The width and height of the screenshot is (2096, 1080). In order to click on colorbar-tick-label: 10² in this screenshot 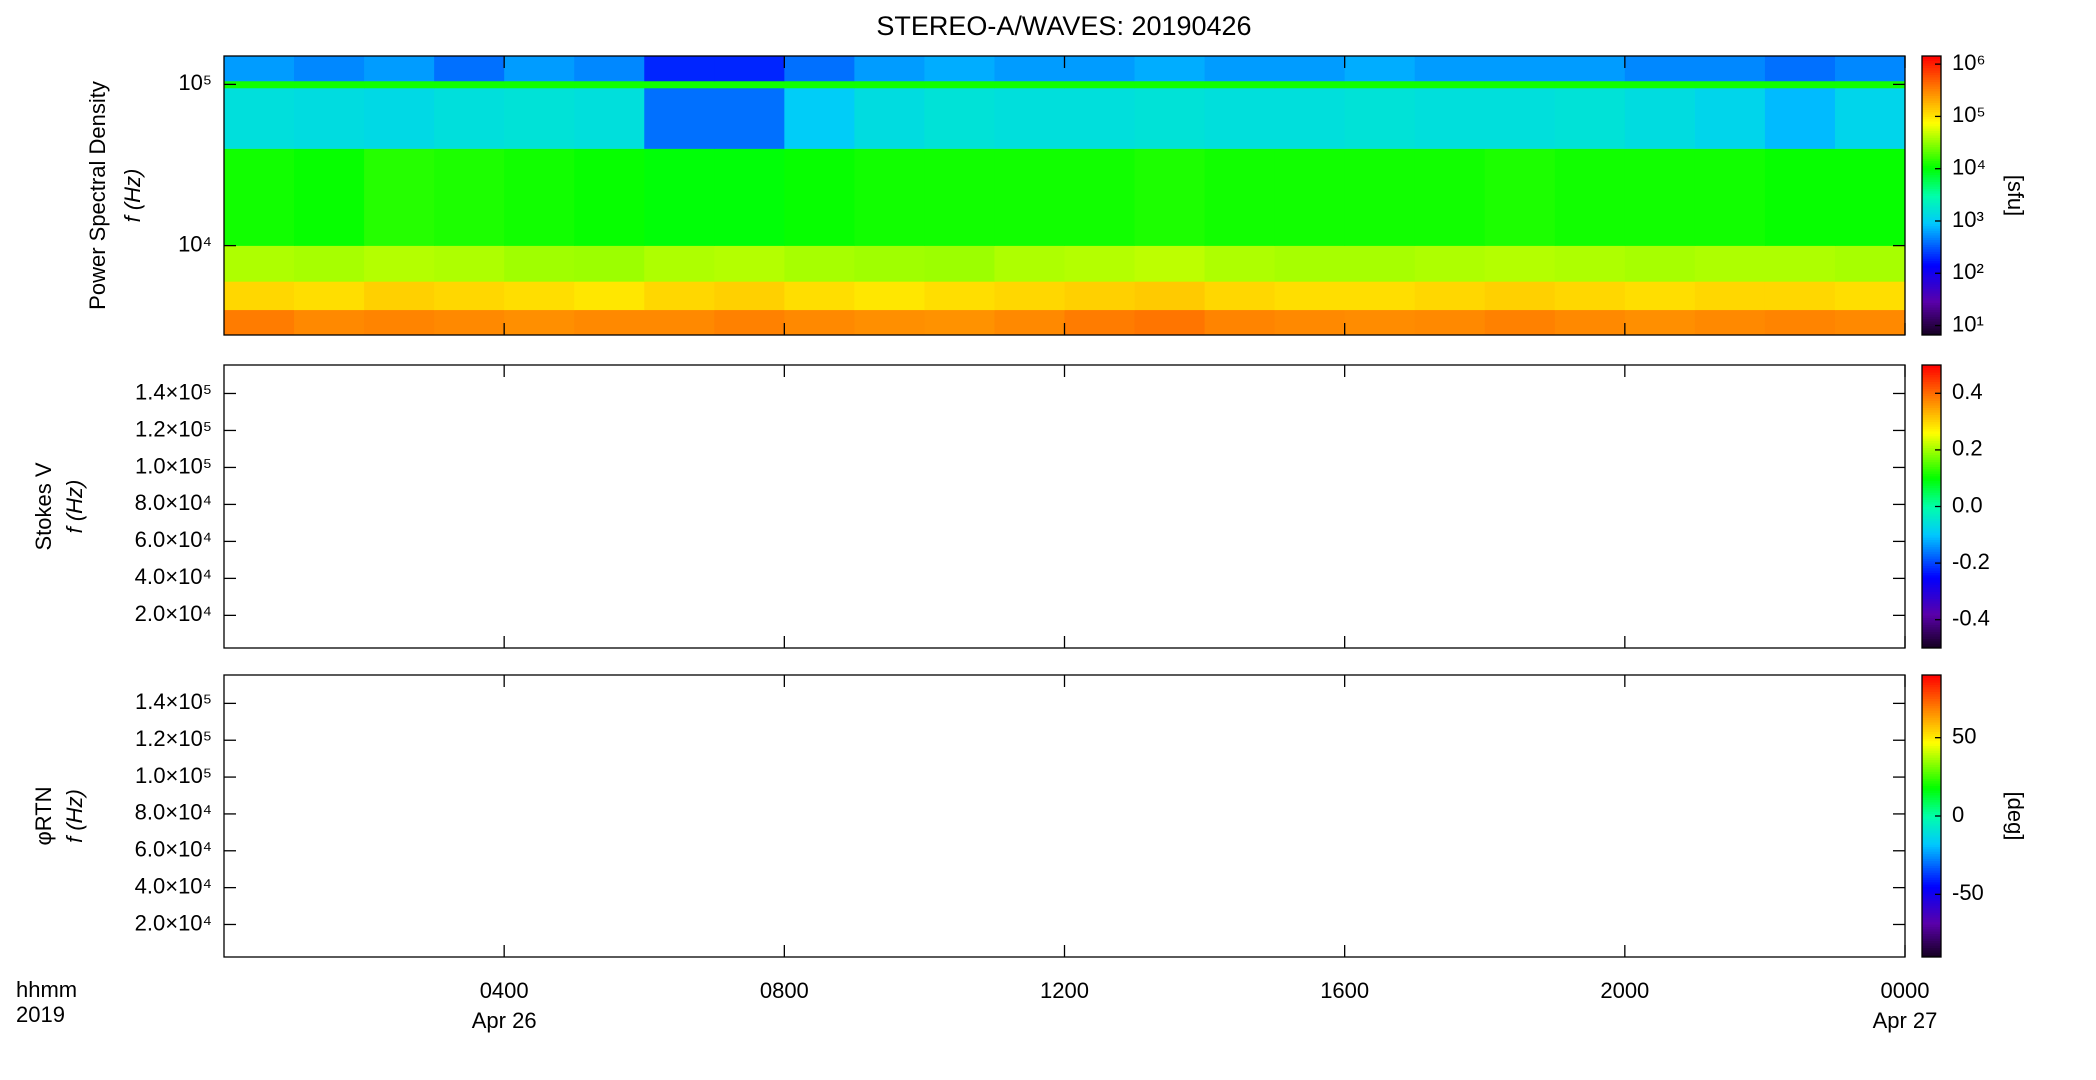, I will do `click(1968, 271)`.